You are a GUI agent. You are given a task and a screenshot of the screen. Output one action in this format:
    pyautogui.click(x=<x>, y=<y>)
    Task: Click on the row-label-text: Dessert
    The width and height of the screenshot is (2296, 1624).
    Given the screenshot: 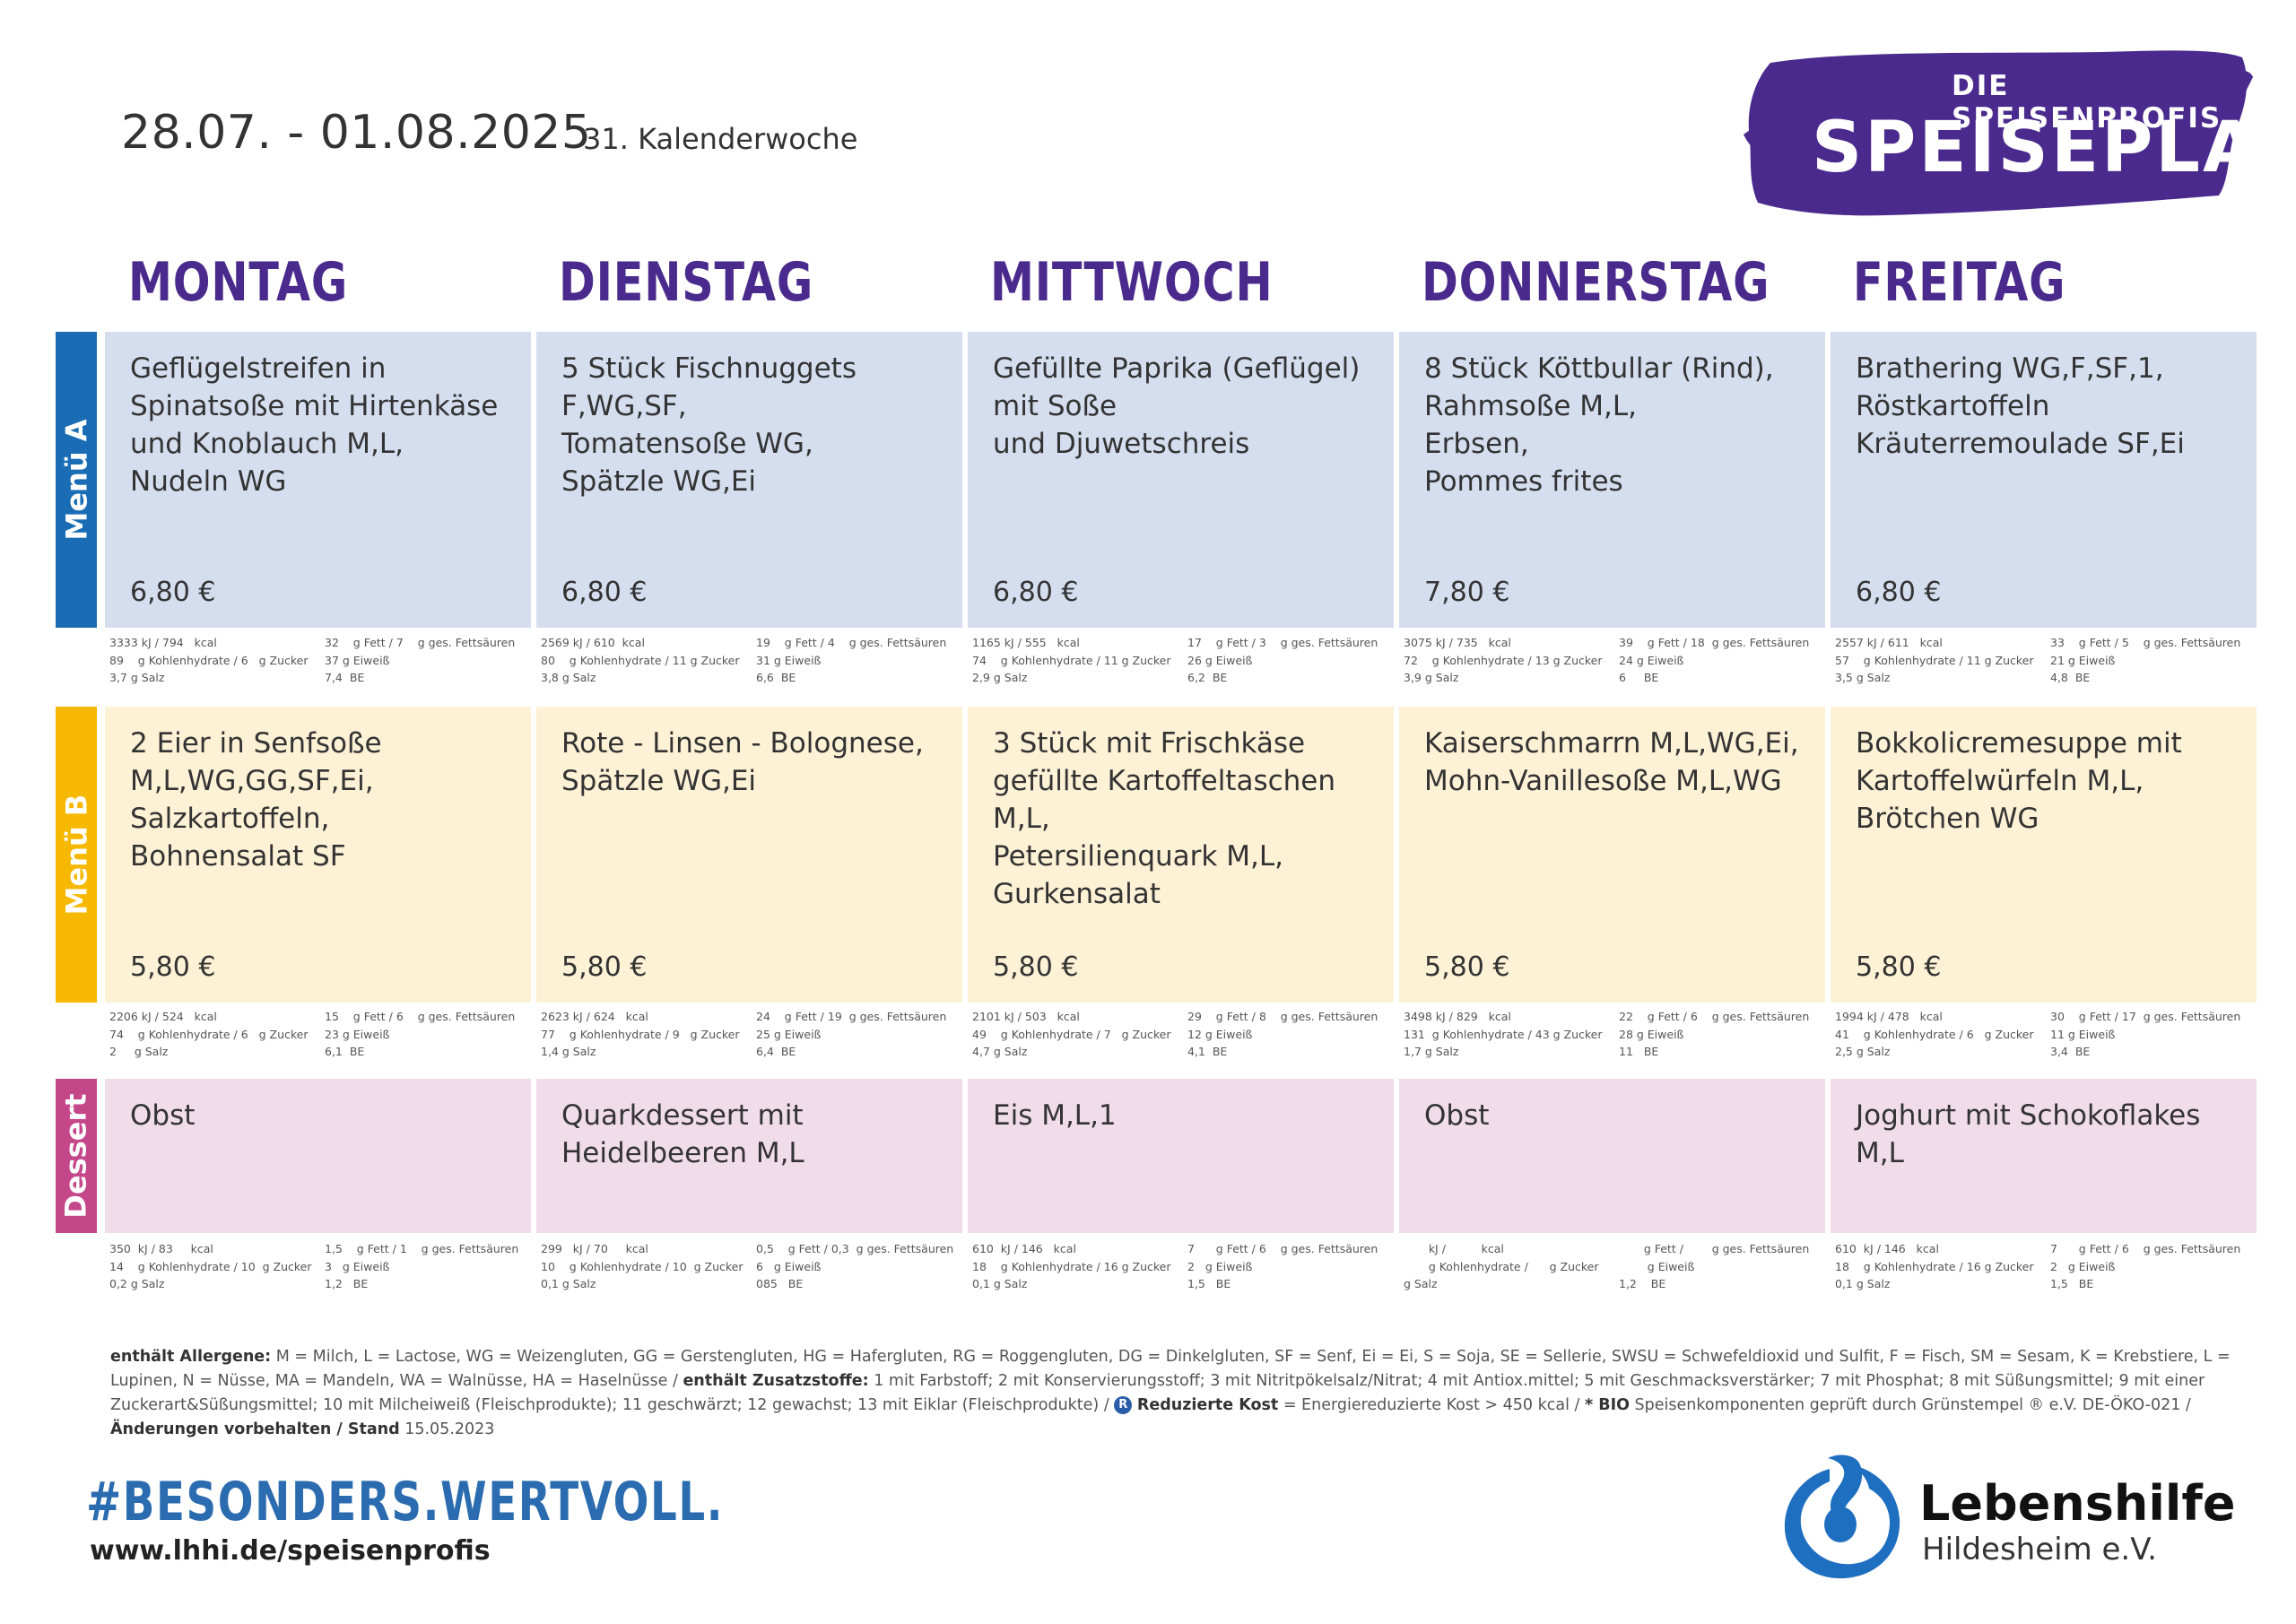 What is the action you would take?
    pyautogui.click(x=76, y=1156)
    